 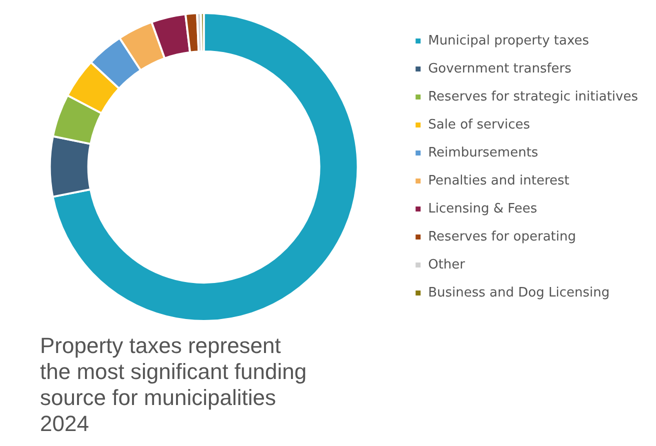 I want to click on legend-label: Penalties and interest, so click(x=499, y=180).